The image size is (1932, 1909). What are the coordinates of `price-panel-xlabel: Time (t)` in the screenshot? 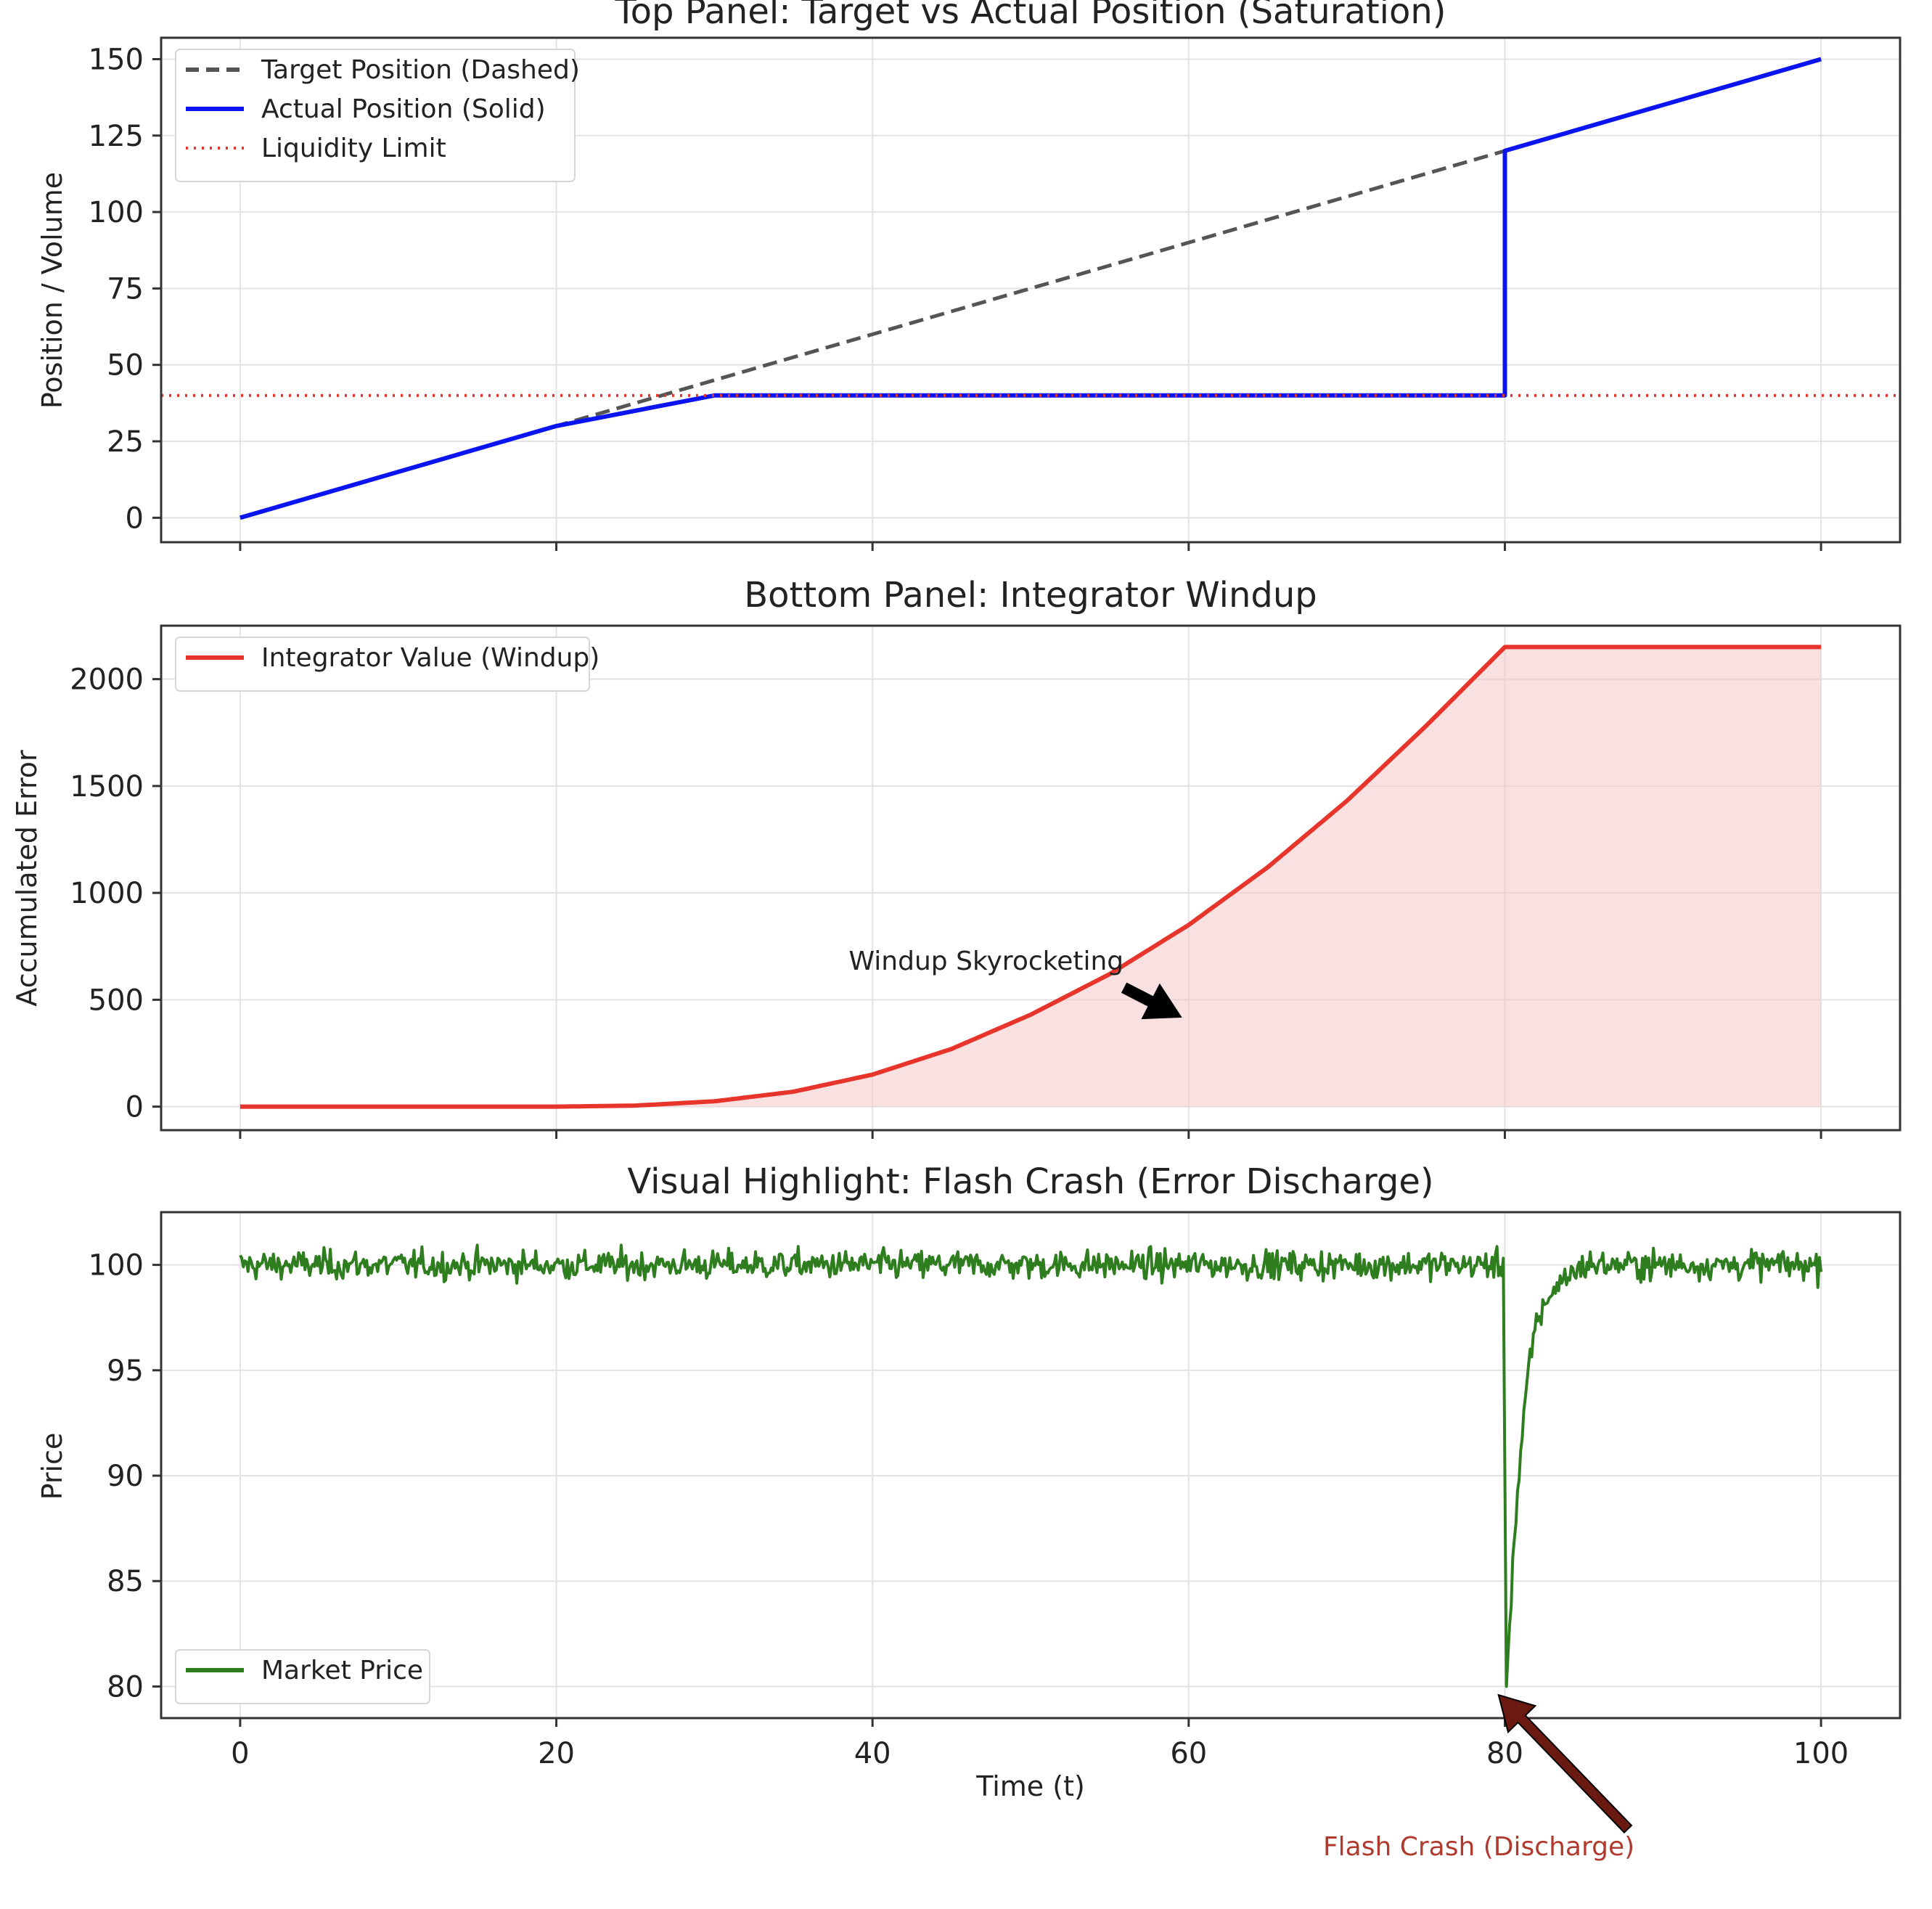 It's located at (1030, 1786).